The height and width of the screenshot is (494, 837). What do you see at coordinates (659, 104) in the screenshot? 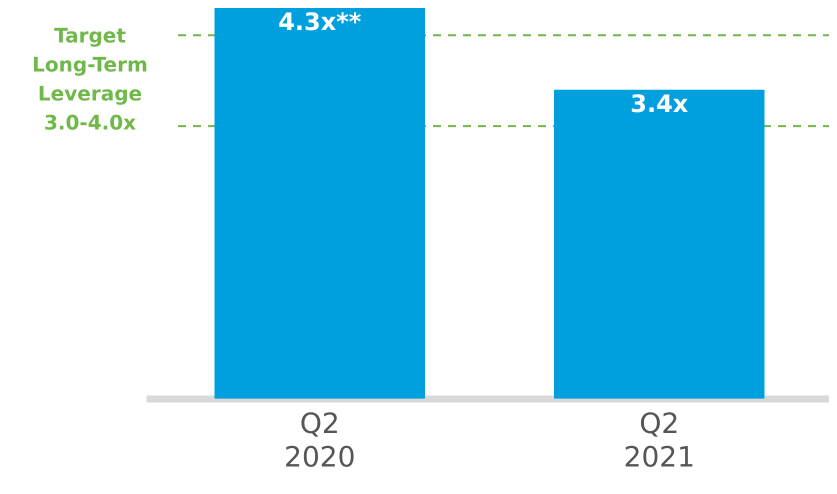
I see `data-label: 3.4x` at bounding box center [659, 104].